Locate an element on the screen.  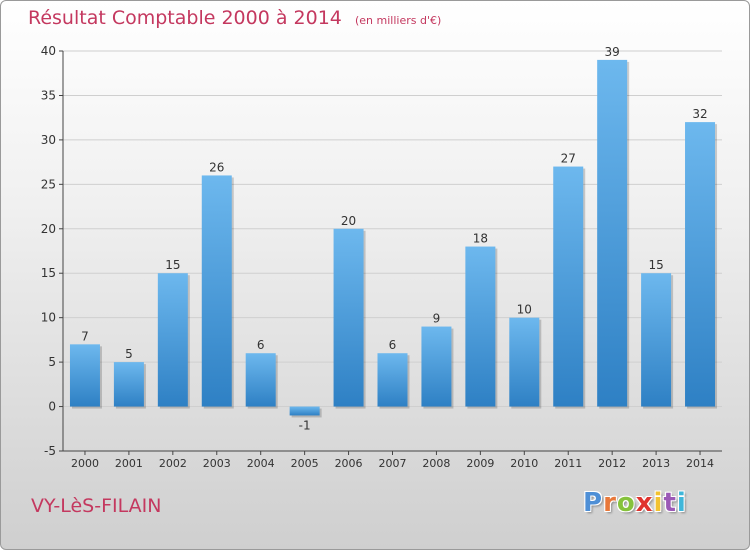
proxiti-logo: Proxiti is located at coordinates (635, 503).